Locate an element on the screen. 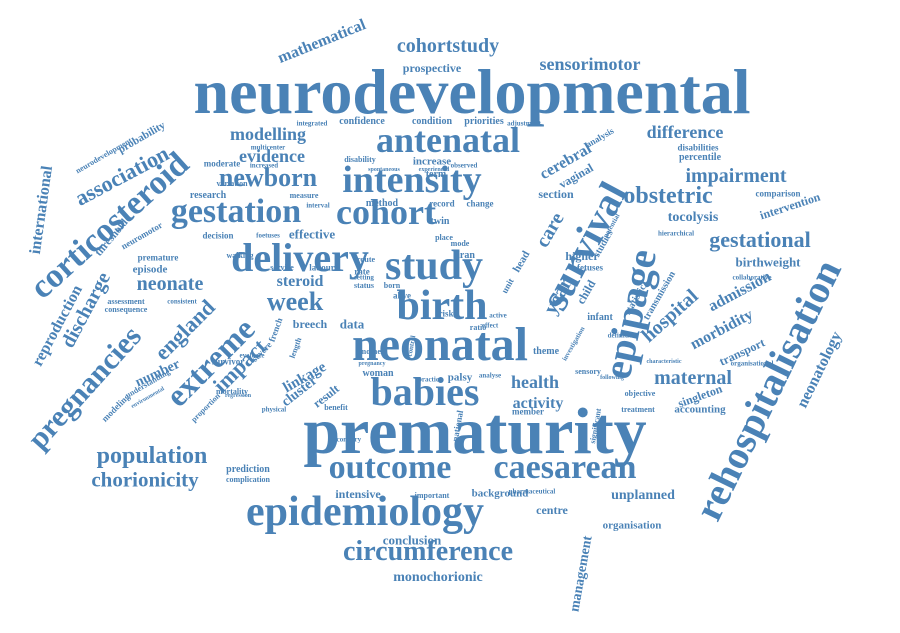 The width and height of the screenshot is (900, 633). word: week is located at coordinates (295, 302).